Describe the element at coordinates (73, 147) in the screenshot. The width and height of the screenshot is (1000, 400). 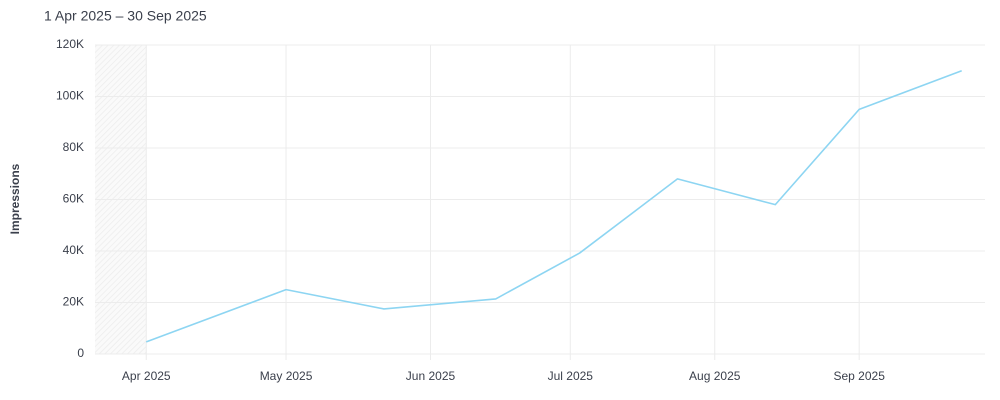
I see `y-tick-label: 80K` at that location.